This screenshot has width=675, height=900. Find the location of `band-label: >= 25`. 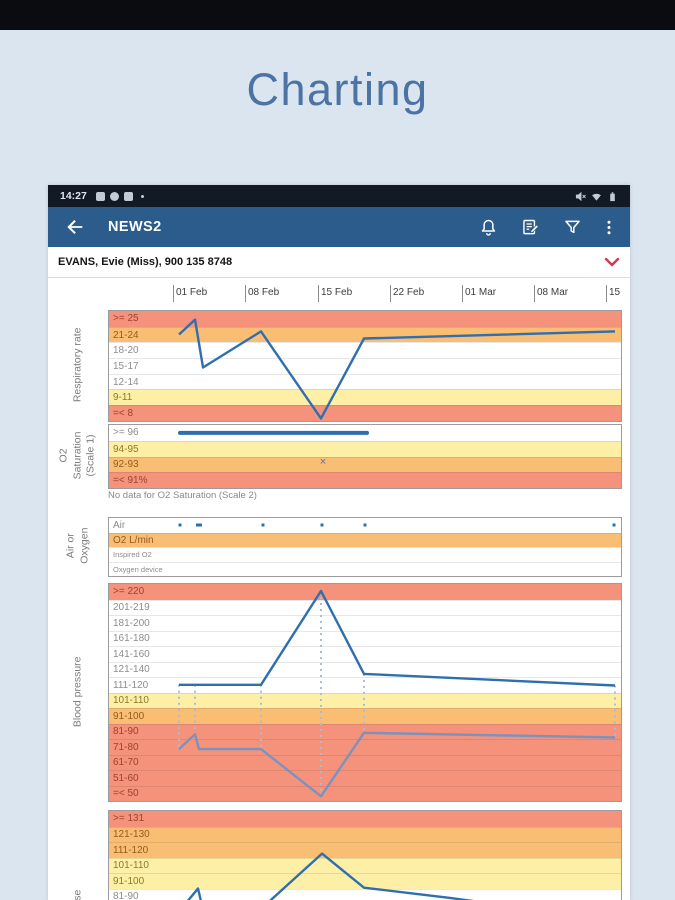

band-label: >= 25 is located at coordinates (126, 319).